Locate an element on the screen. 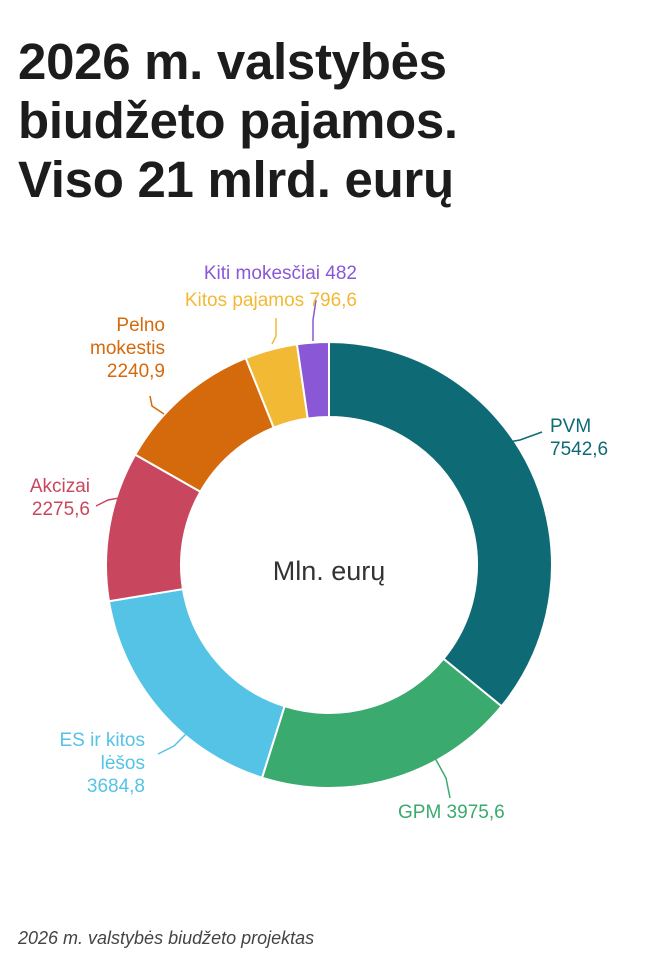 This screenshot has height=965, width=658. slice-label-3-line-1: 2275,6 is located at coordinates (61, 509).